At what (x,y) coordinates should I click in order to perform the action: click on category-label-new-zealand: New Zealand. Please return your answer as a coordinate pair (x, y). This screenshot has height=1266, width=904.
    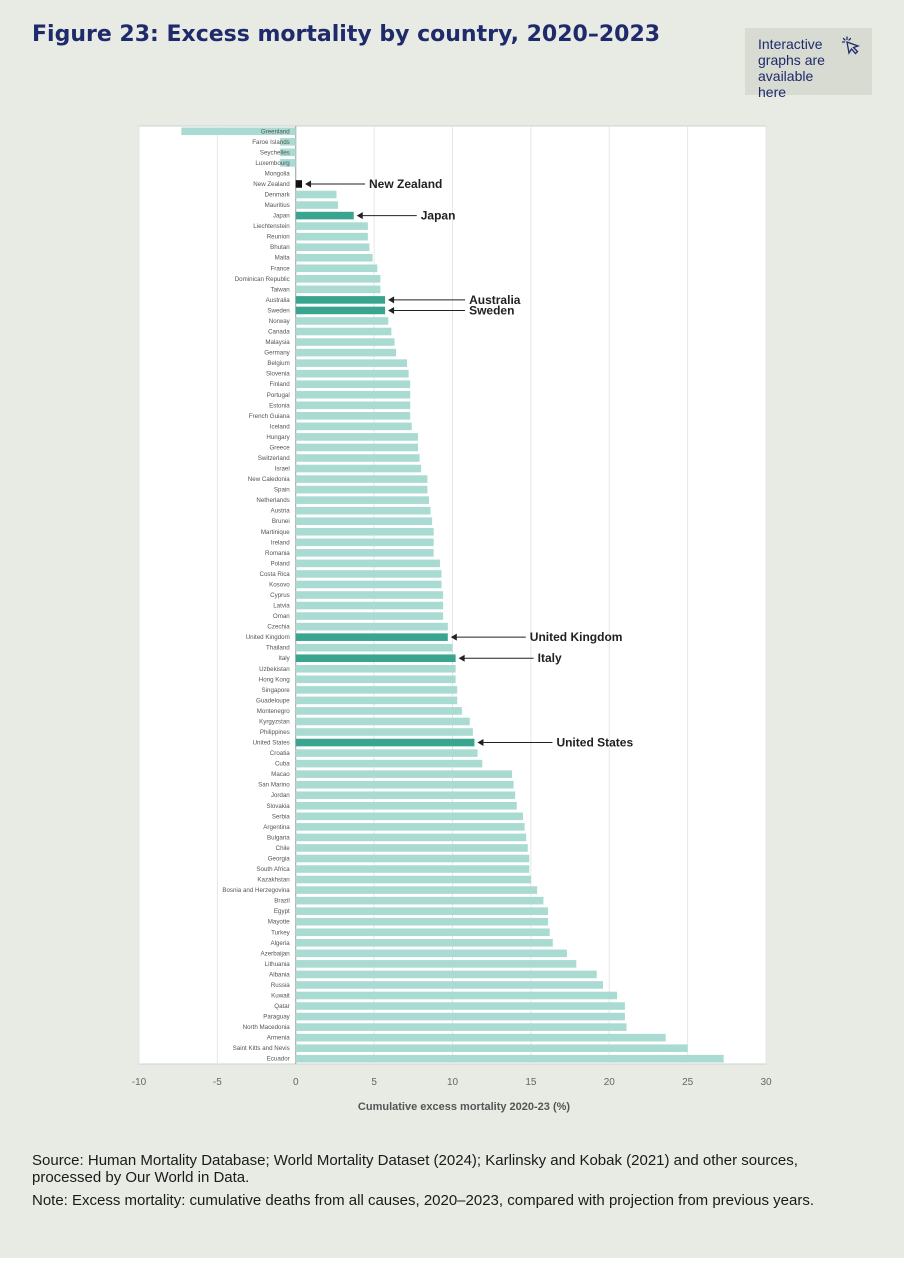
    Looking at the image, I should click on (271, 184).